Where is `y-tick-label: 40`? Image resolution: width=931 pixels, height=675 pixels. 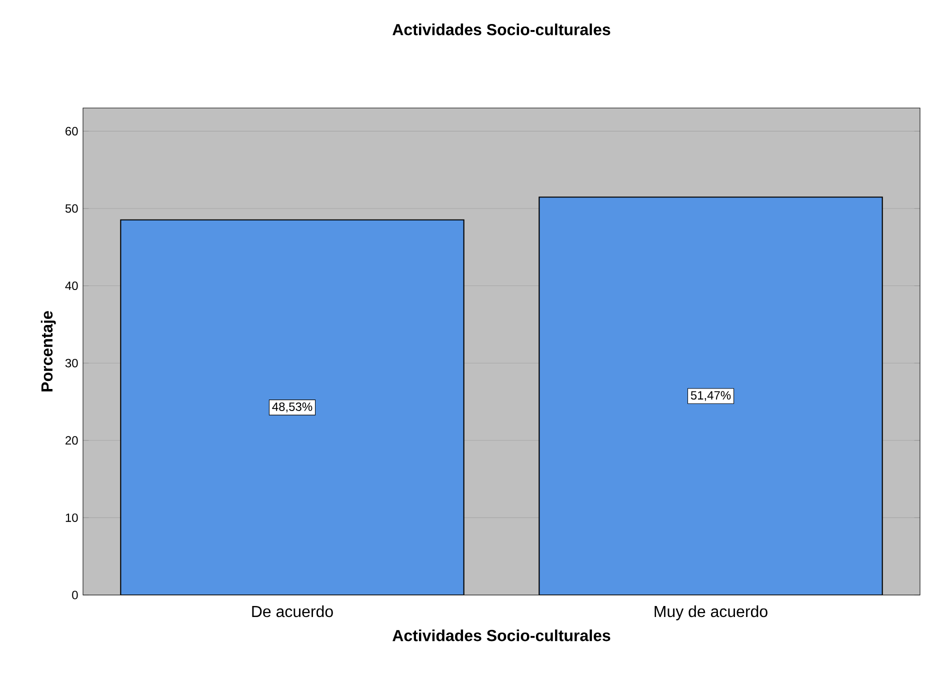
y-tick-label: 40 is located at coordinates (71, 286).